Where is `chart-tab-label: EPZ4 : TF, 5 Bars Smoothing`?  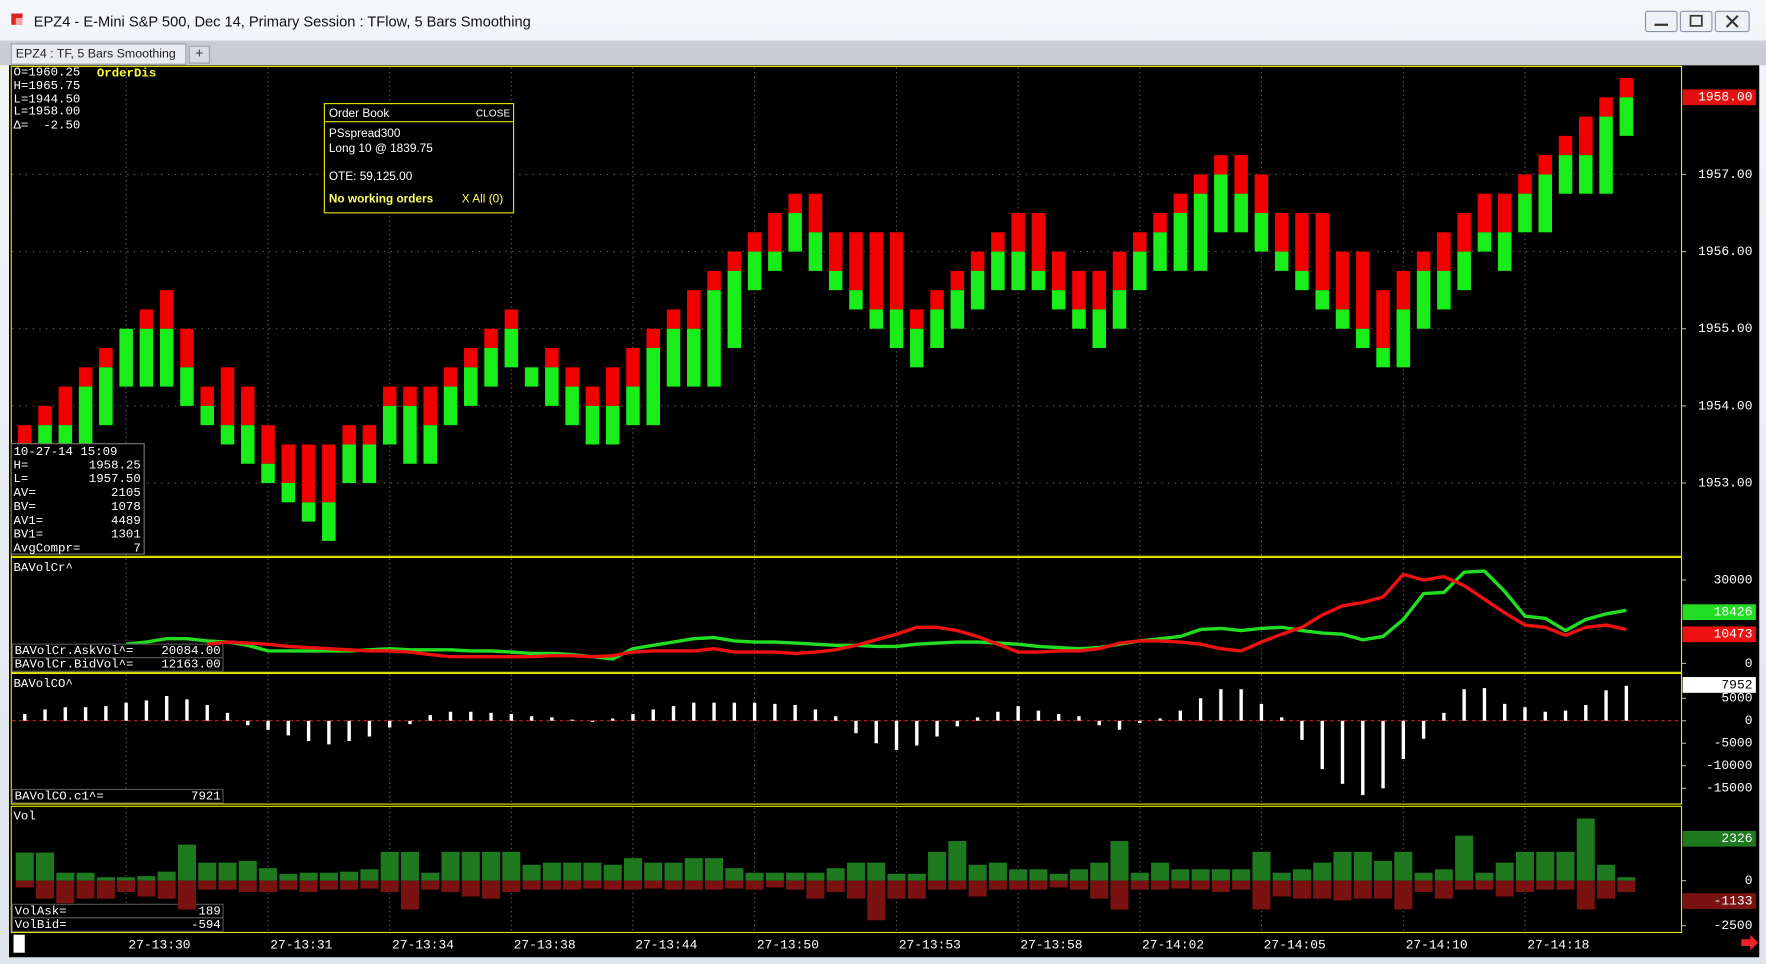
chart-tab-label: EPZ4 : TF, 5 Bars Smoothing is located at coordinates (96, 53).